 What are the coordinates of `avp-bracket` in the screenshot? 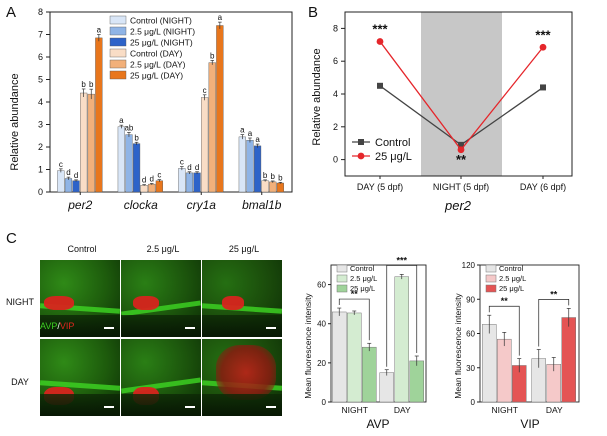 It's located at (354, 319).